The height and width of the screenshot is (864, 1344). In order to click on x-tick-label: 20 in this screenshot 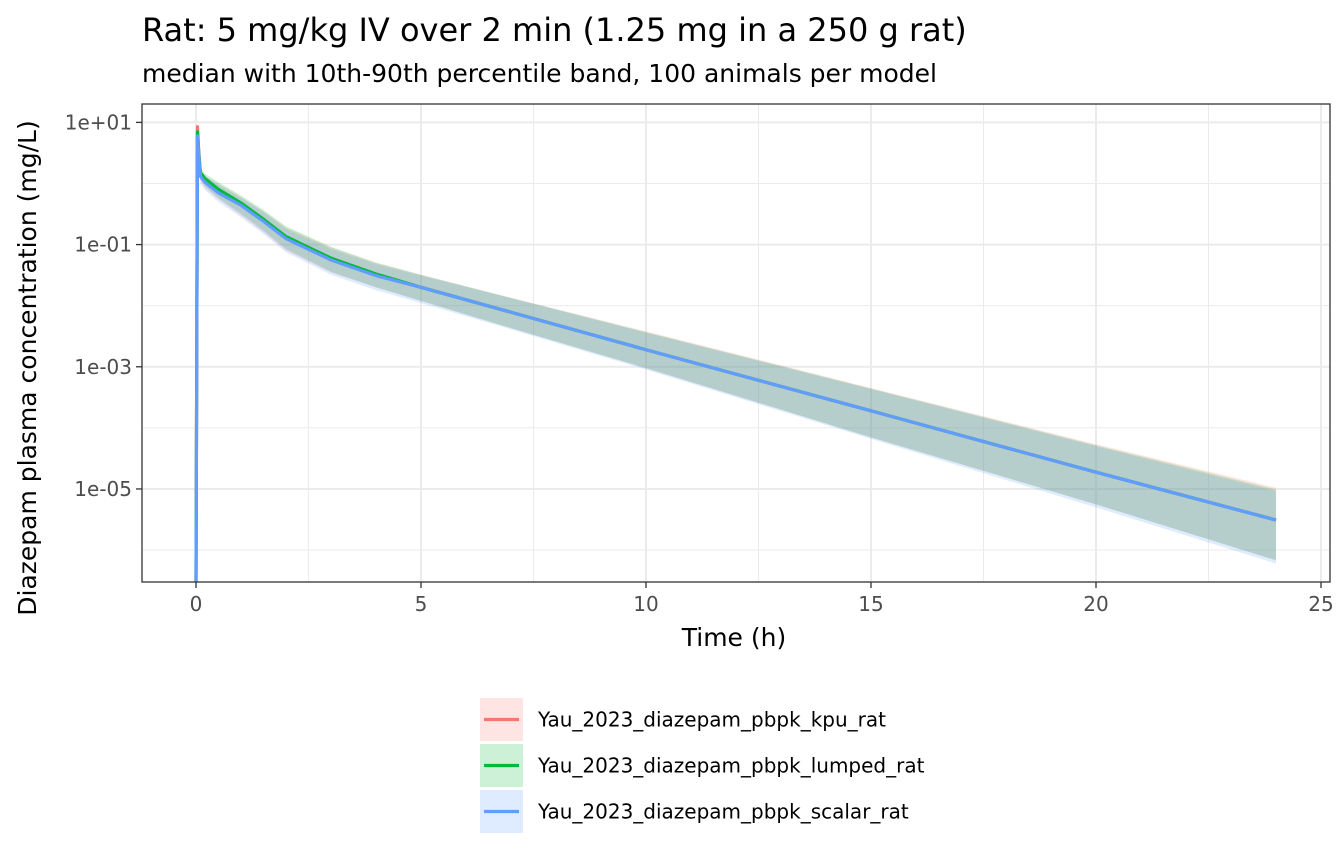, I will do `click(1095, 604)`.